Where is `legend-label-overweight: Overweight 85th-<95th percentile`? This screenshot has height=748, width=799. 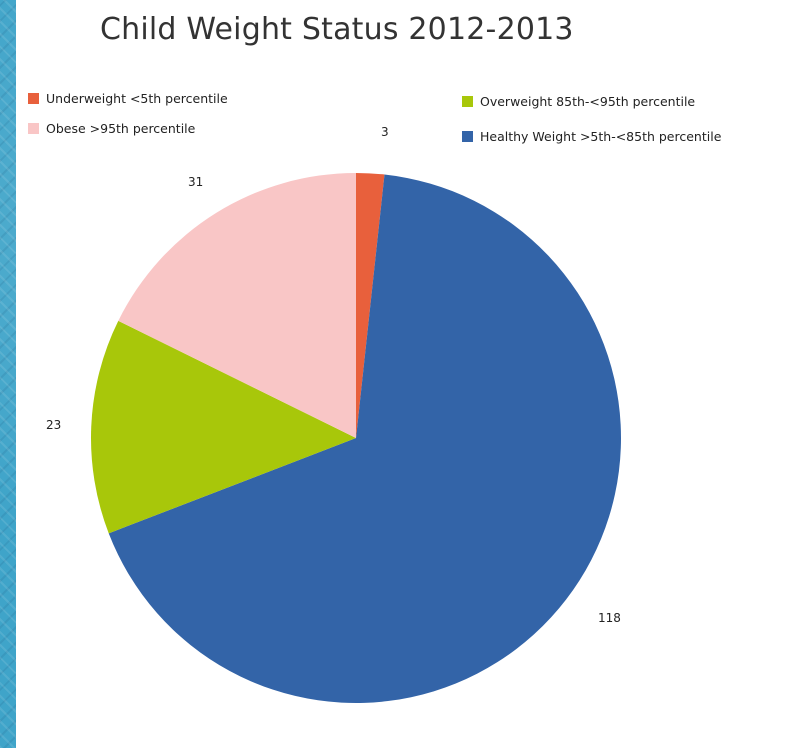 legend-label-overweight: Overweight 85th-<95th percentile is located at coordinates (588, 101).